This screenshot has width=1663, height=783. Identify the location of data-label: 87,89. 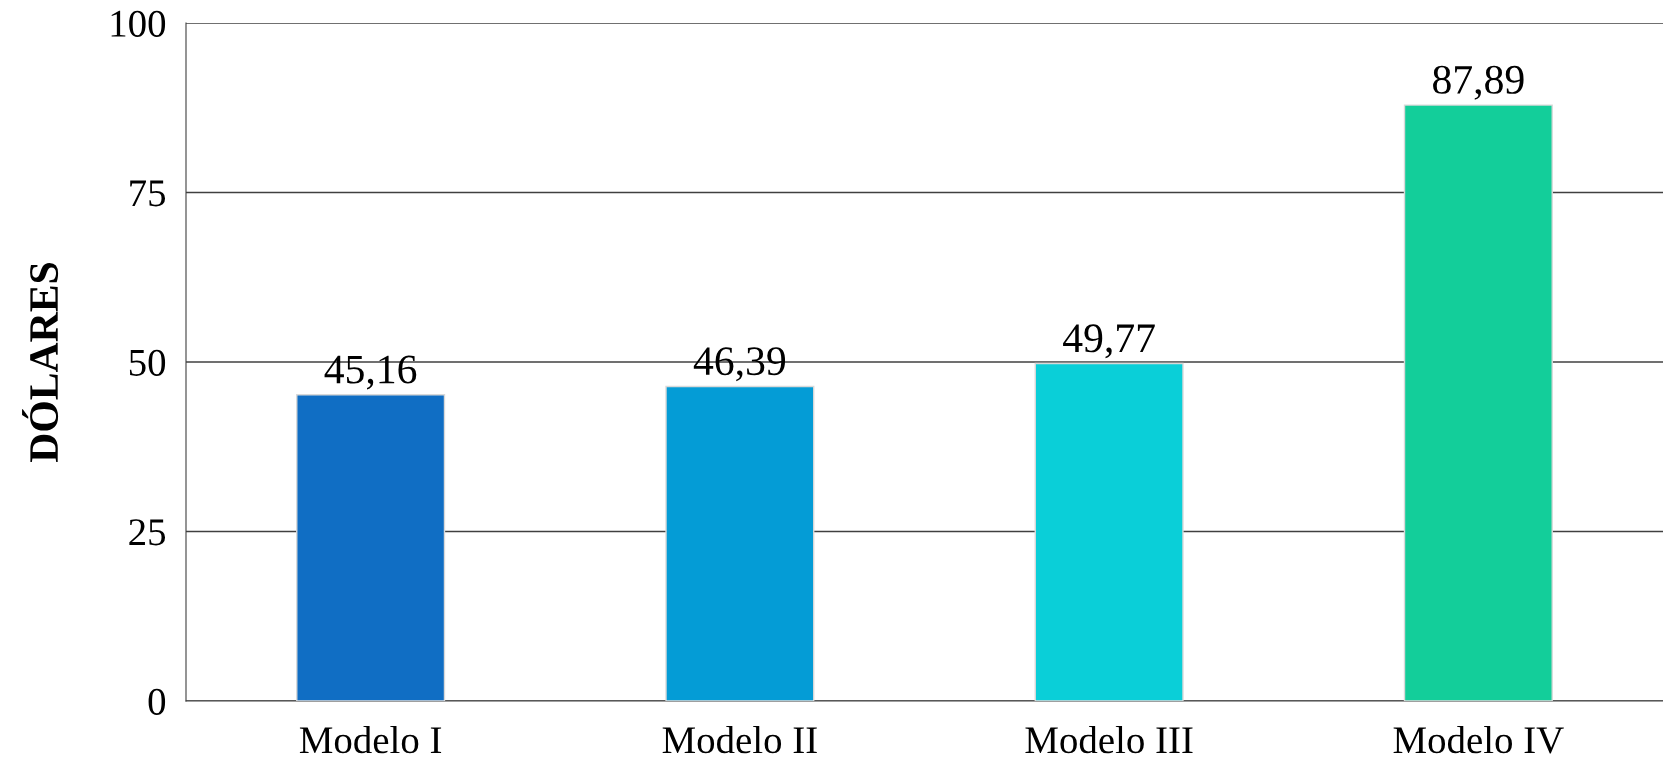
(1478, 82).